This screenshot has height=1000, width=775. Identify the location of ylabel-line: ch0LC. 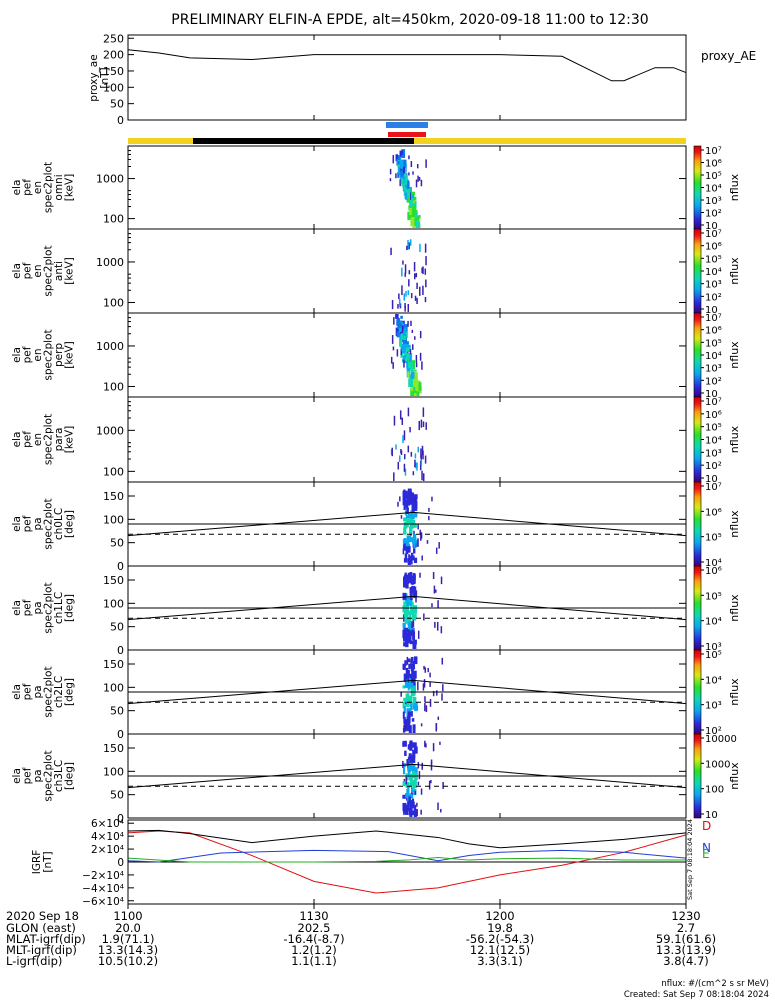
(59, 524).